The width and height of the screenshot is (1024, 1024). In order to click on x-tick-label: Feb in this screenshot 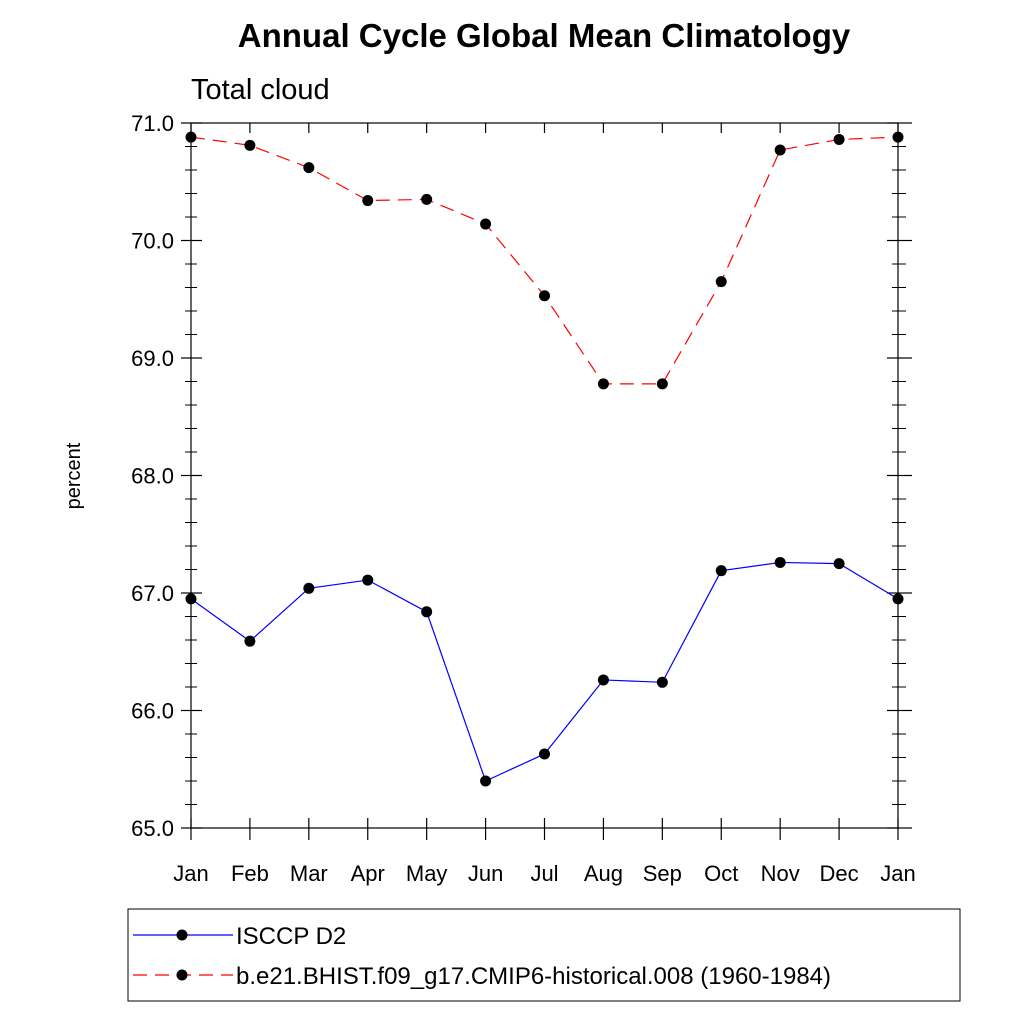, I will do `click(250, 873)`.